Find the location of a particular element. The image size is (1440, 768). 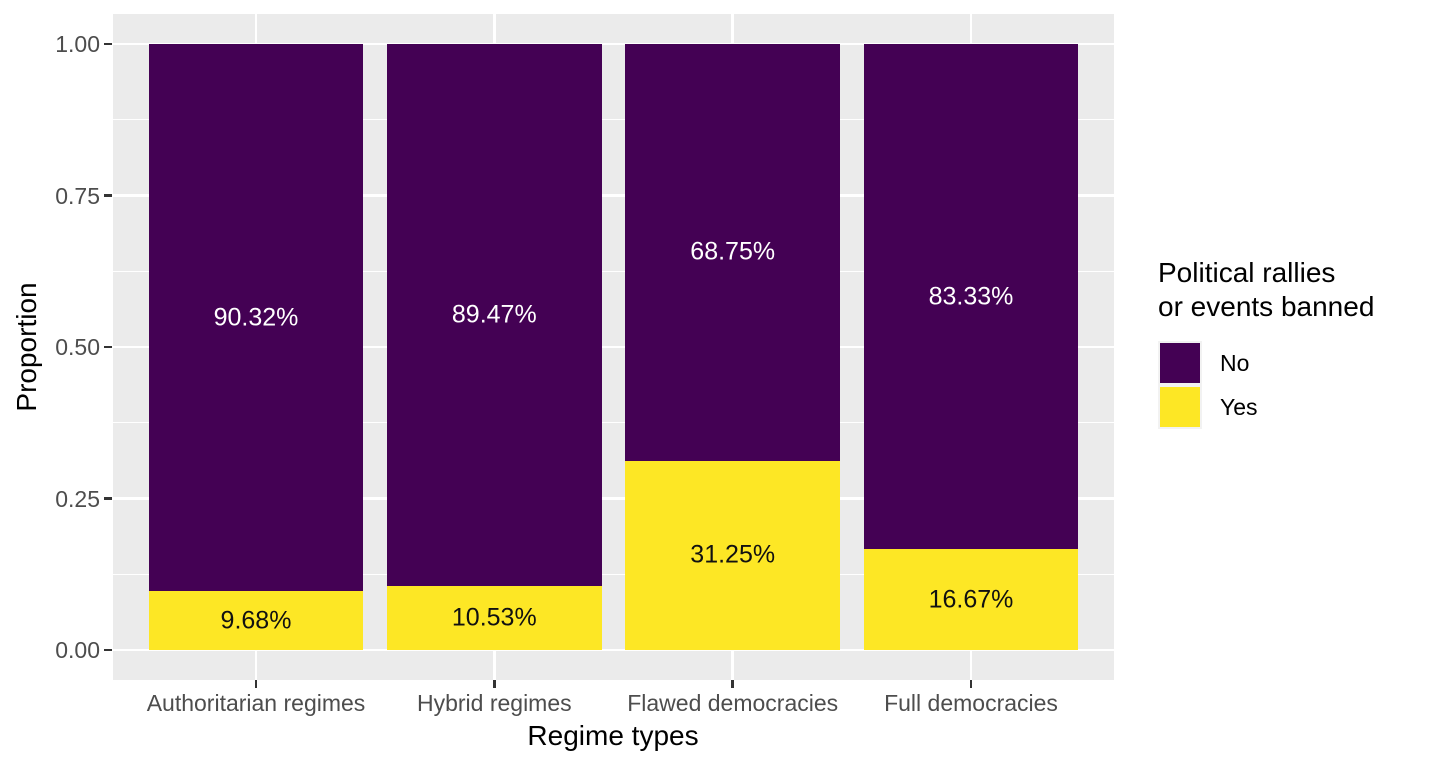

x-tick-label: Full democracies is located at coordinates (971, 703).